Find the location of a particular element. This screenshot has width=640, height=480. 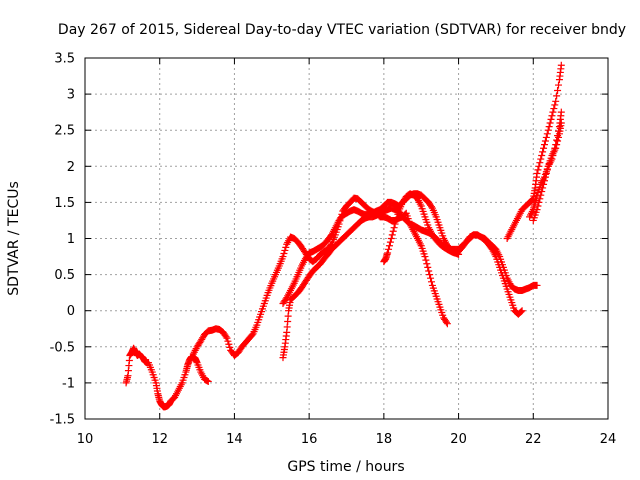

y-tick-label: -0.5 is located at coordinates (62, 347).